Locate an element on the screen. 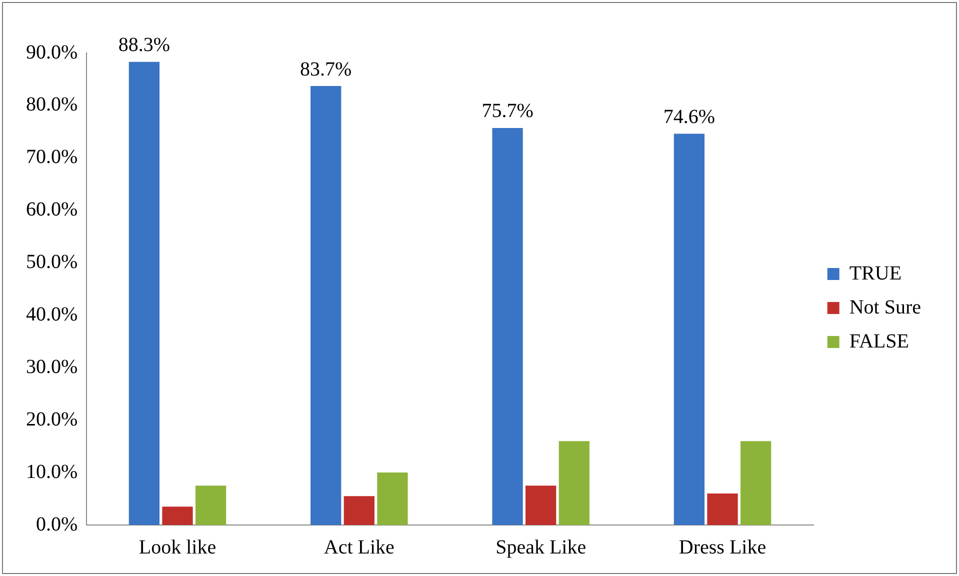 This screenshot has width=959, height=576. data-label: 74.6% is located at coordinates (689, 117).